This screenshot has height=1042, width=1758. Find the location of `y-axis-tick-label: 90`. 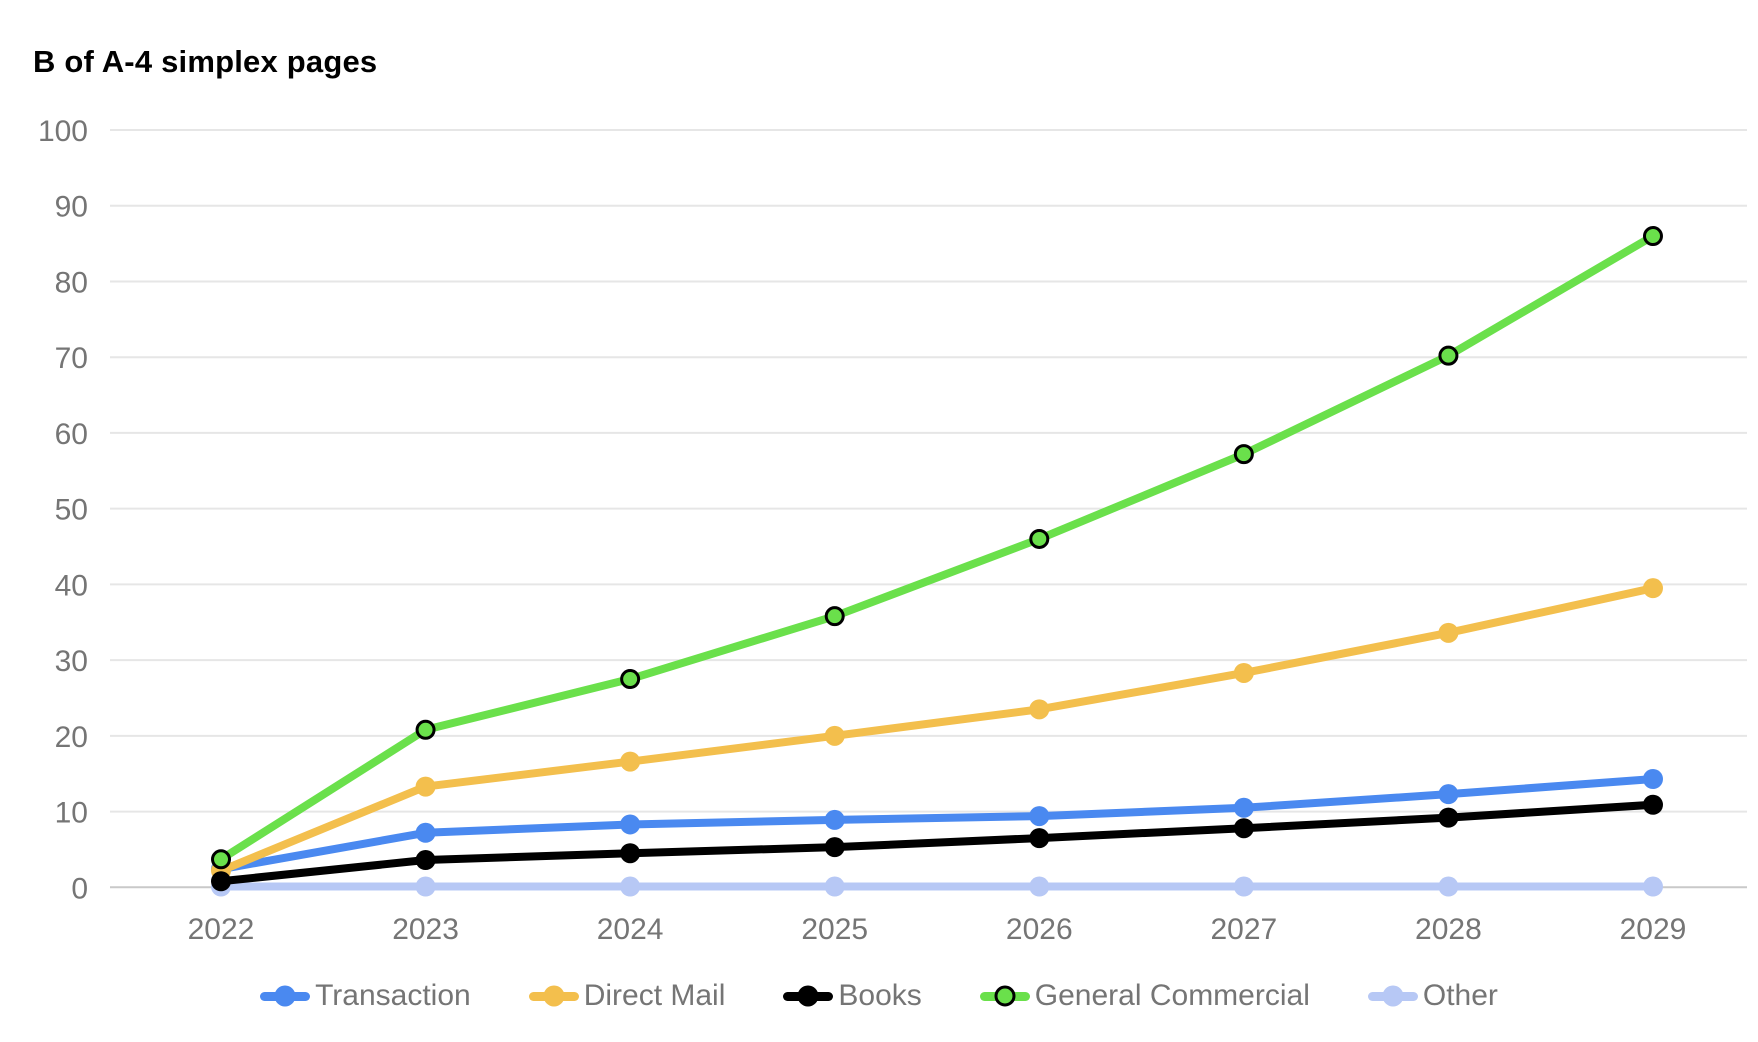

y-axis-tick-label: 90 is located at coordinates (71, 207).